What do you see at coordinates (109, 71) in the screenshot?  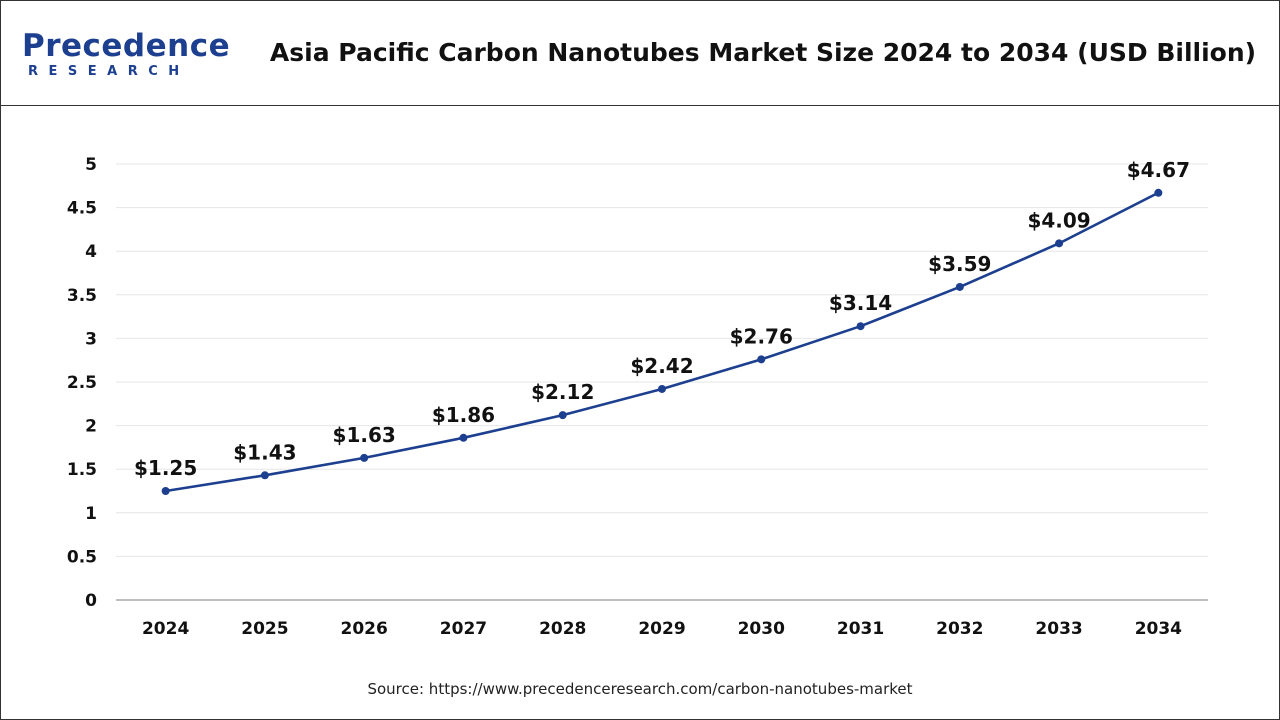 I see `brand-sub: RESEARCH` at bounding box center [109, 71].